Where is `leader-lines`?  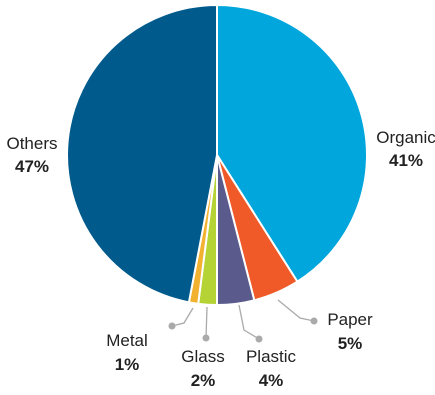
leader-lines is located at coordinates (243, 321).